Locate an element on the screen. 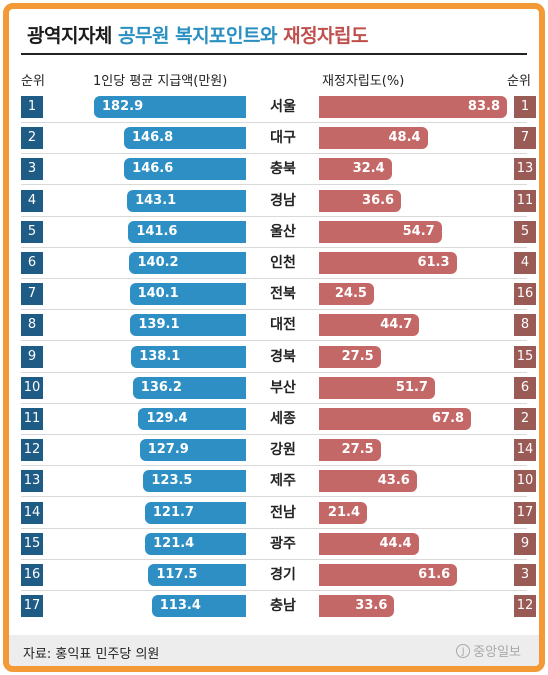 This screenshot has width=548, height=675. source-note: 자료: 홍익표 민주당 의원 is located at coordinates (91, 654).